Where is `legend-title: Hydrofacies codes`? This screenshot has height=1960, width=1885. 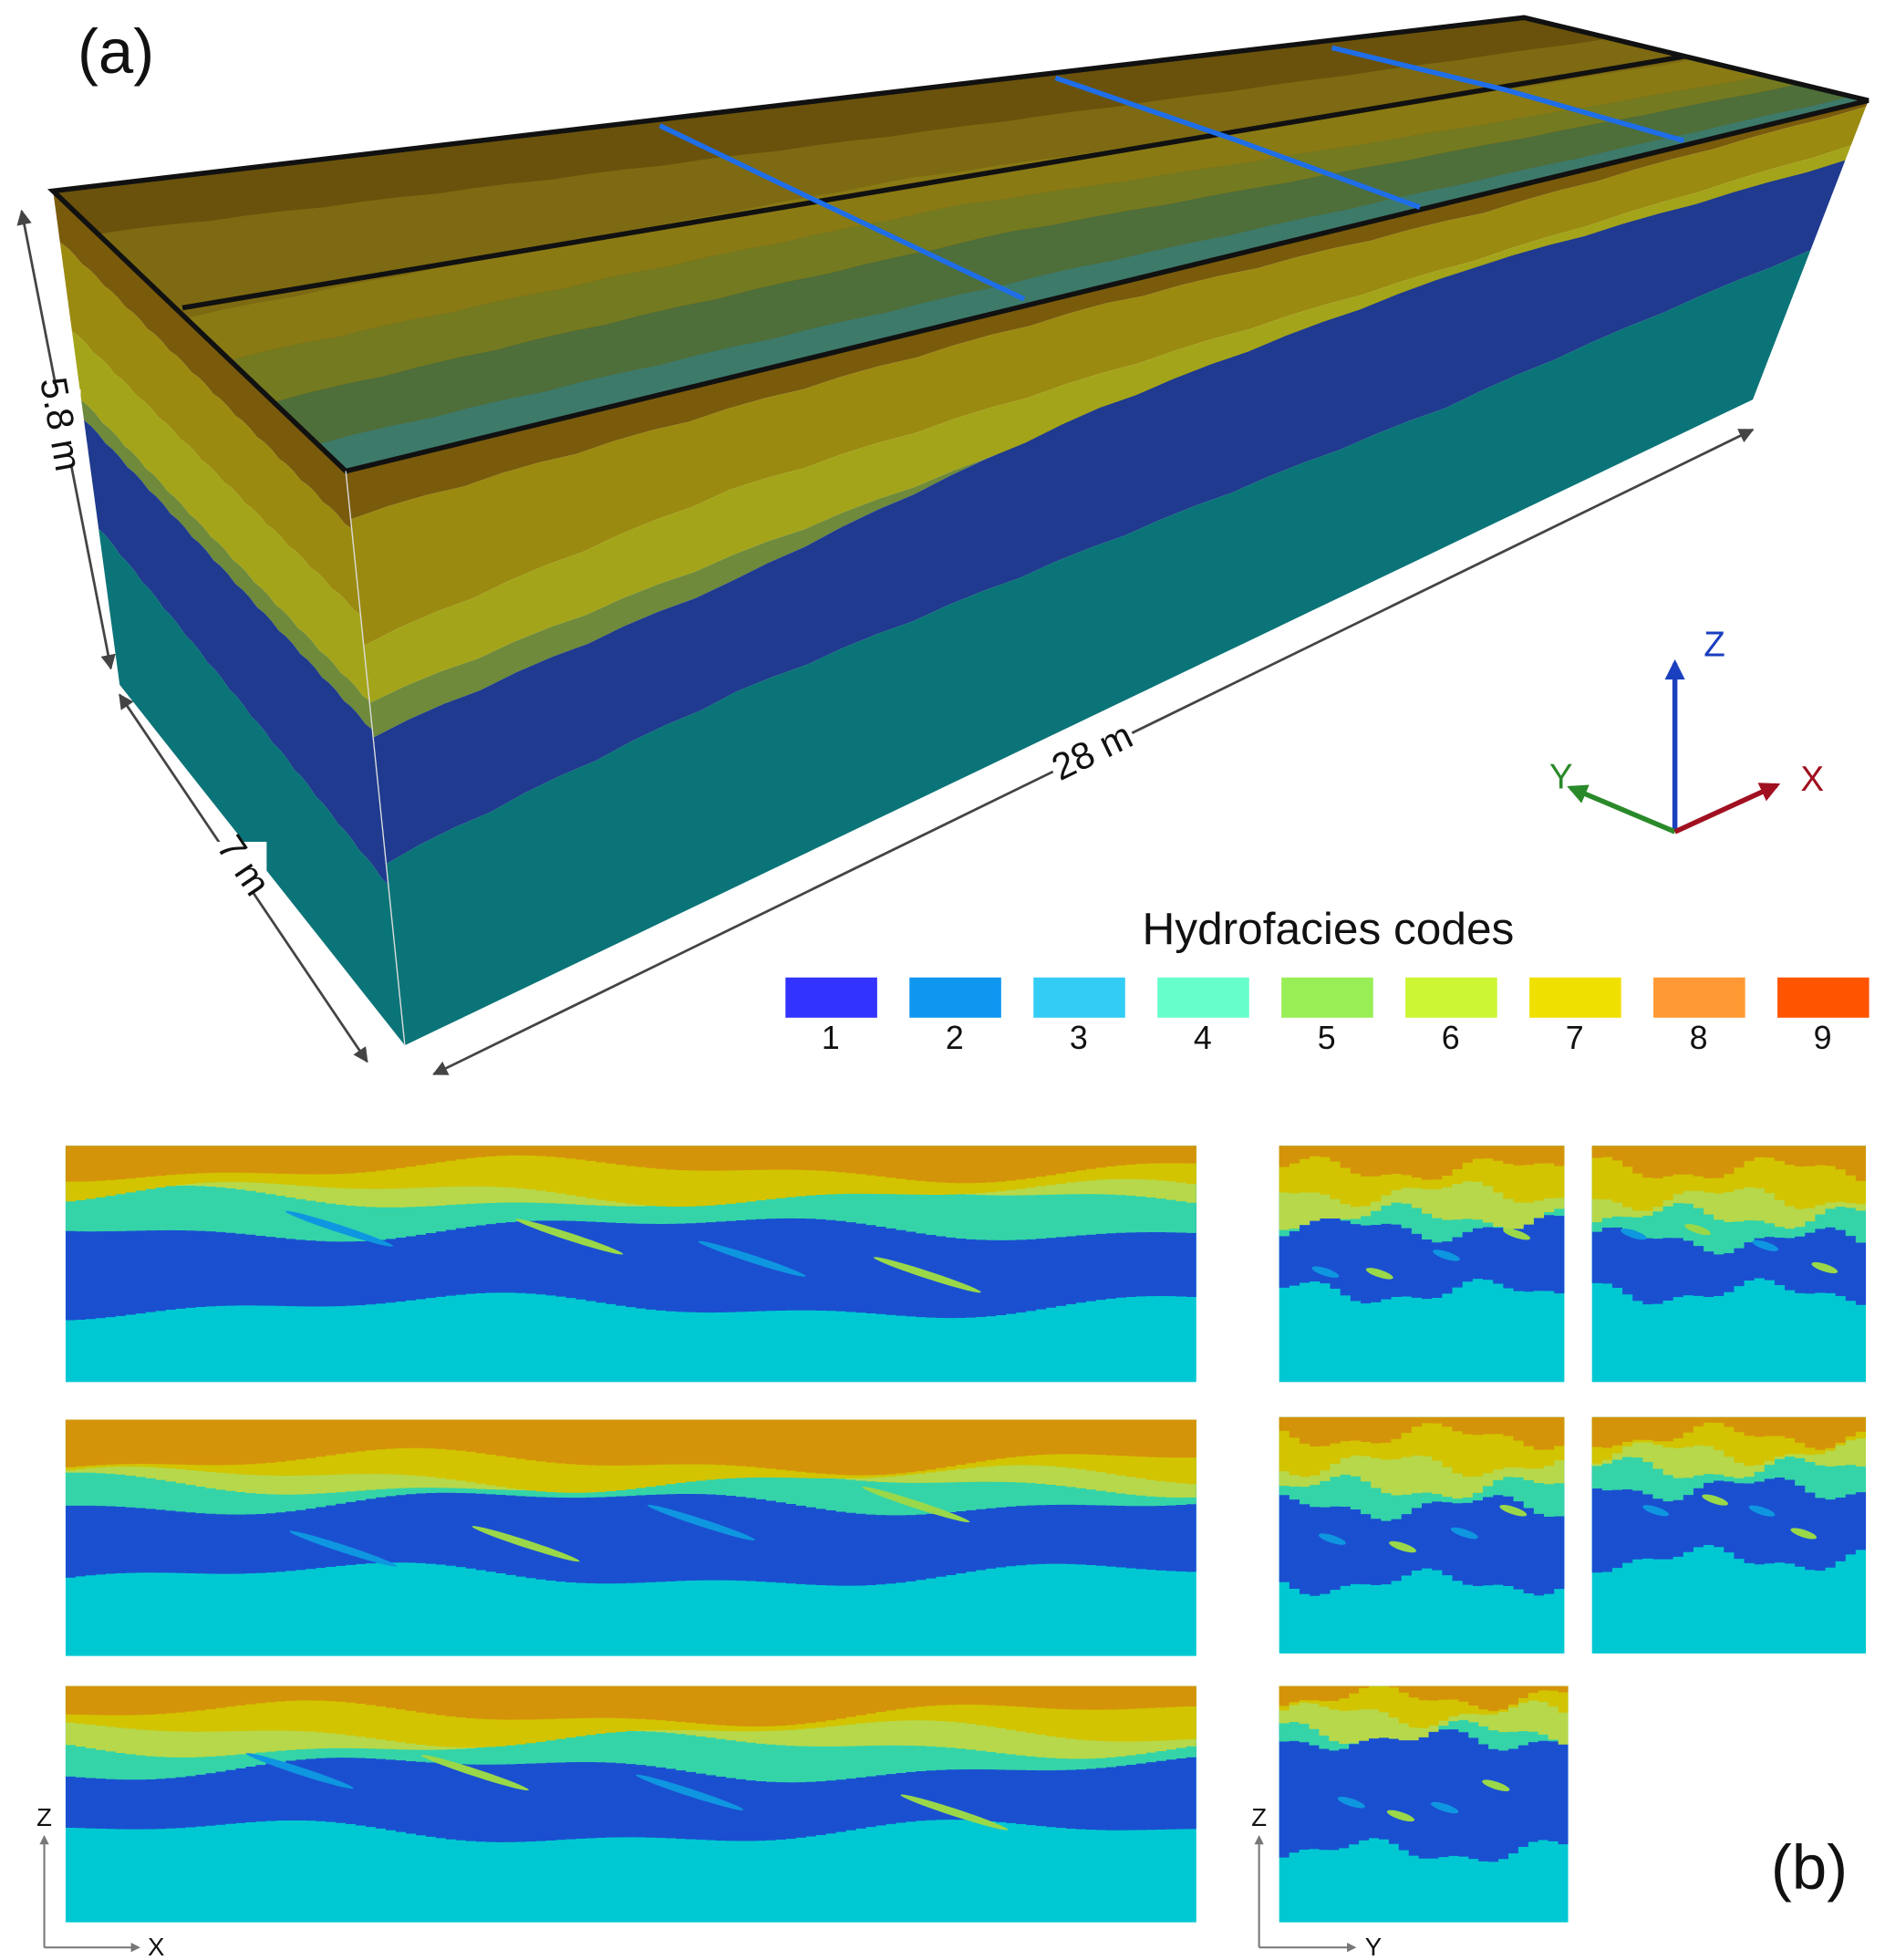
legend-title: Hydrofacies codes is located at coordinates (1328, 928).